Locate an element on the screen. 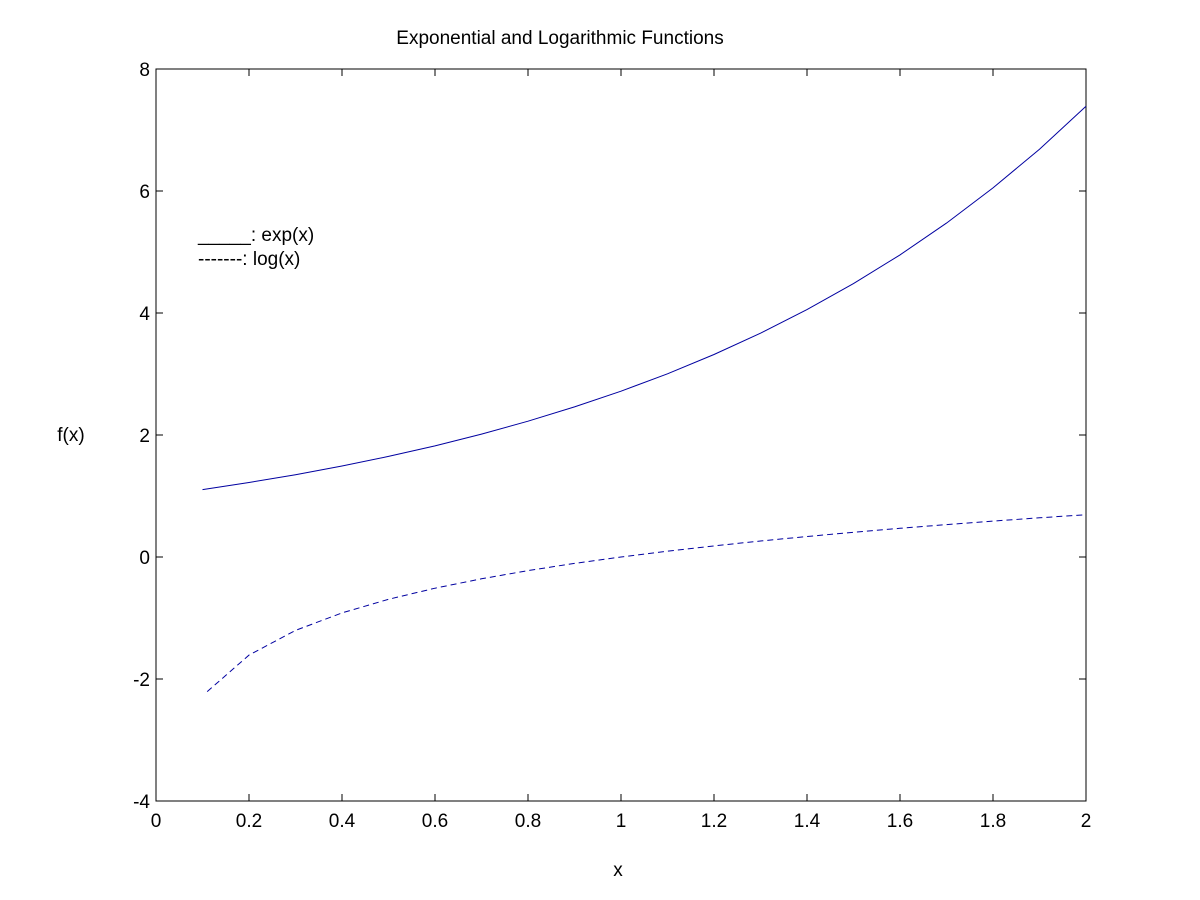  series-line-log is located at coordinates (646, 603).